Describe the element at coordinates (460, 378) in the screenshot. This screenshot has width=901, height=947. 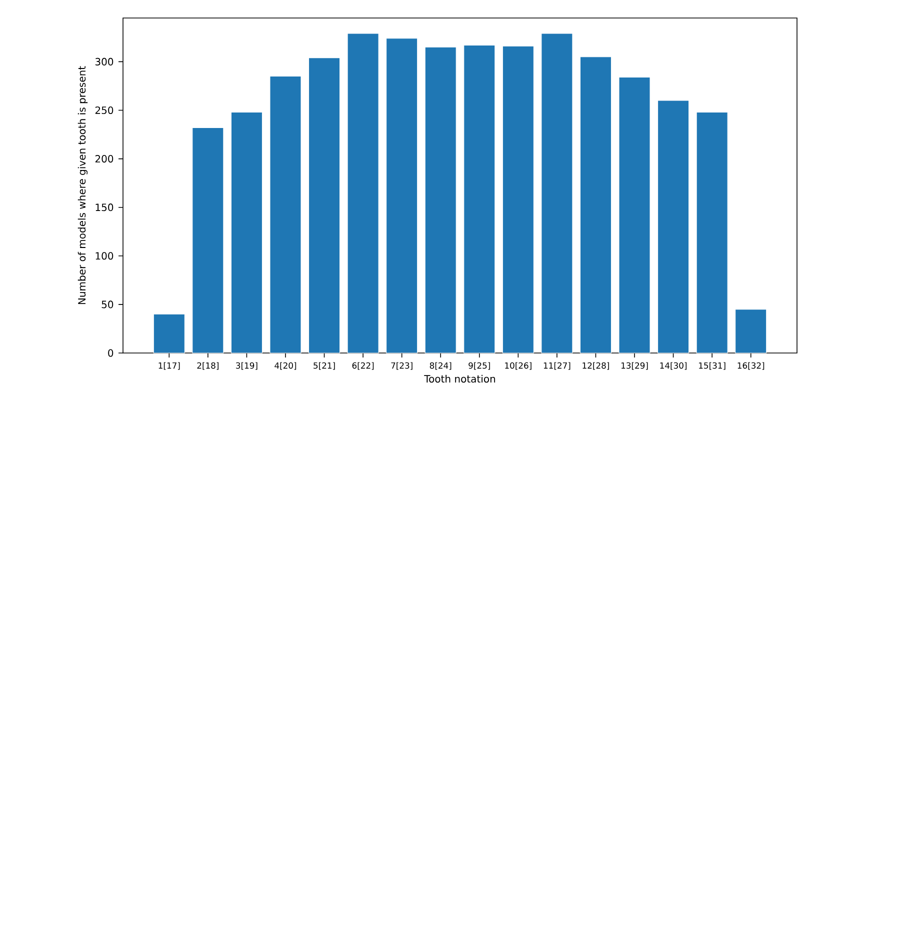
I see `x-axis-title: Tooth notation` at that location.